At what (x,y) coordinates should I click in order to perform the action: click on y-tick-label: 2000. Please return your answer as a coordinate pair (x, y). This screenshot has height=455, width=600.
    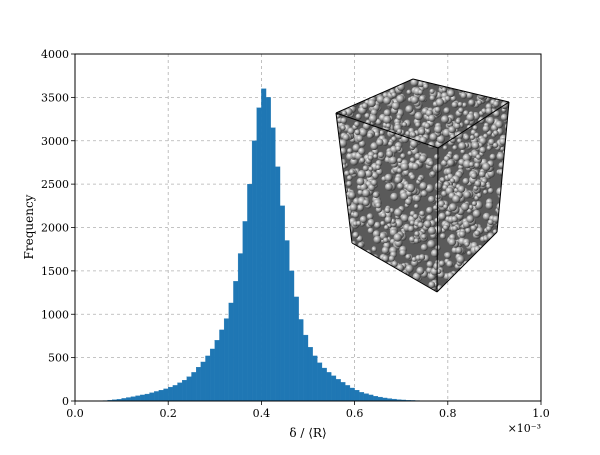
    Looking at the image, I should click on (55, 228).